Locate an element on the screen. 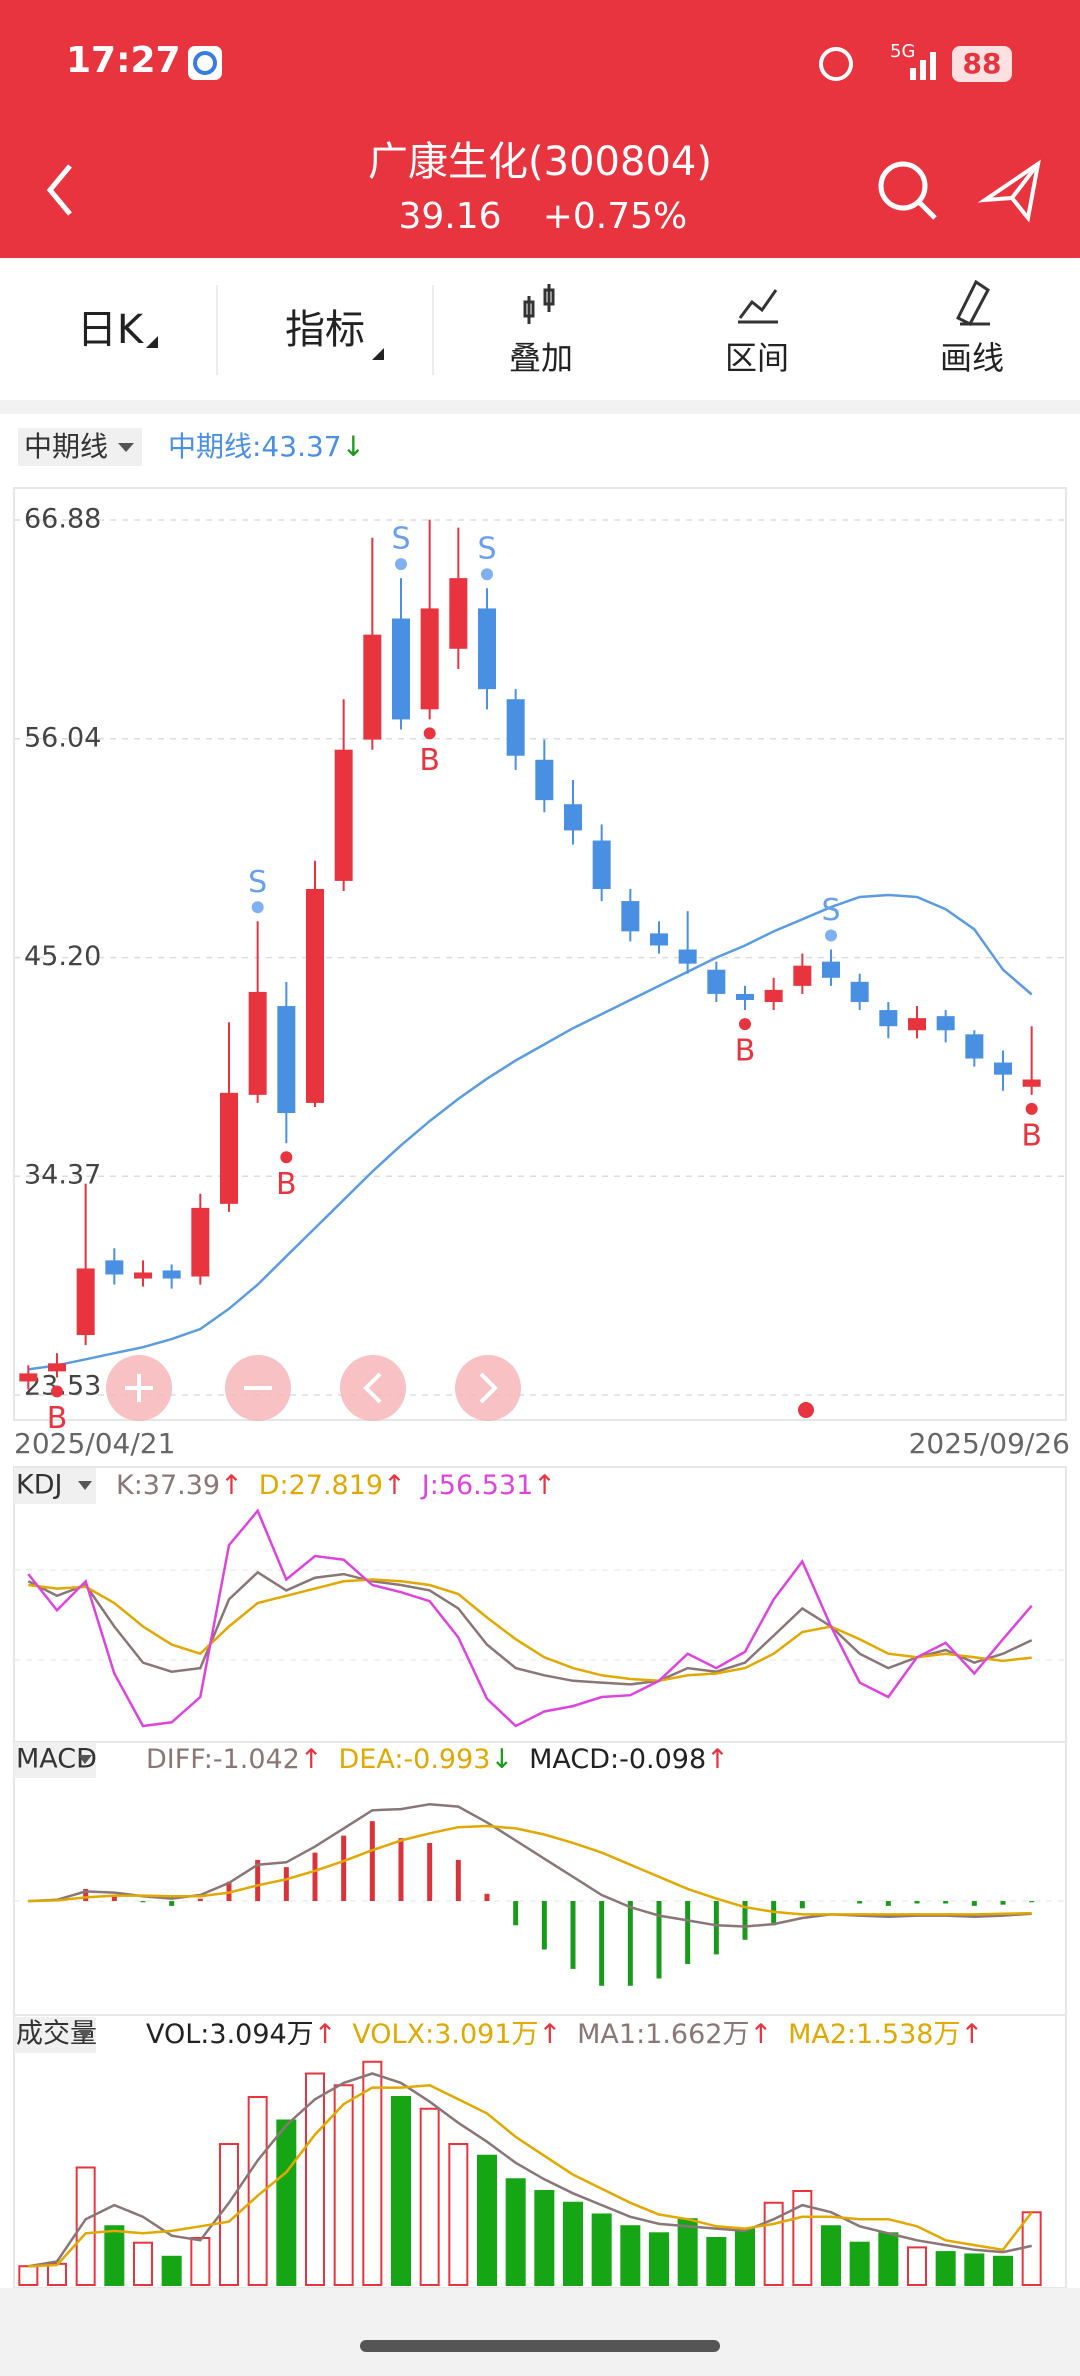 The width and height of the screenshot is (1080, 2376). battery-level: 88 is located at coordinates (982, 63).